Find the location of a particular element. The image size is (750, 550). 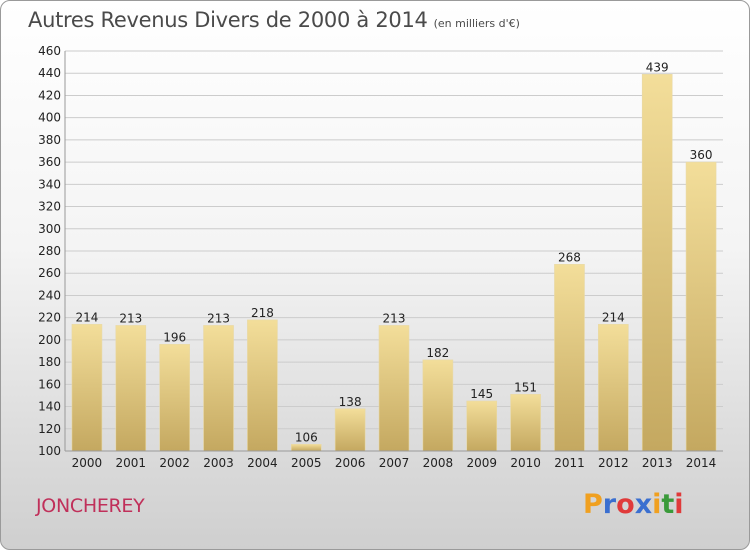

y-tick-label: 120 is located at coordinates (49, 429).